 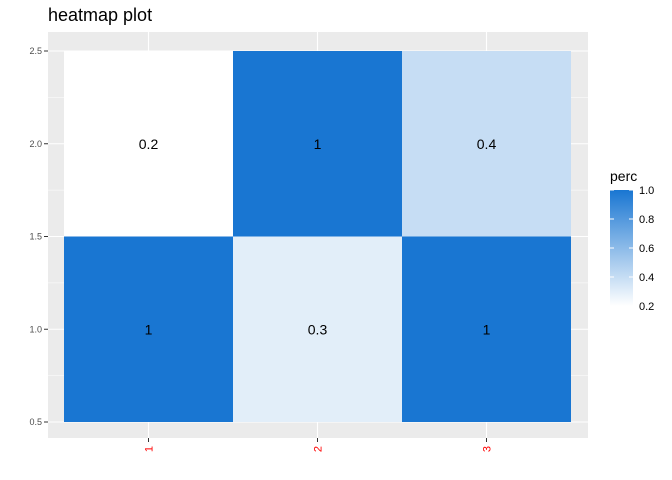 What do you see at coordinates (623, 176) in the screenshot?
I see `legend-title: perc` at bounding box center [623, 176].